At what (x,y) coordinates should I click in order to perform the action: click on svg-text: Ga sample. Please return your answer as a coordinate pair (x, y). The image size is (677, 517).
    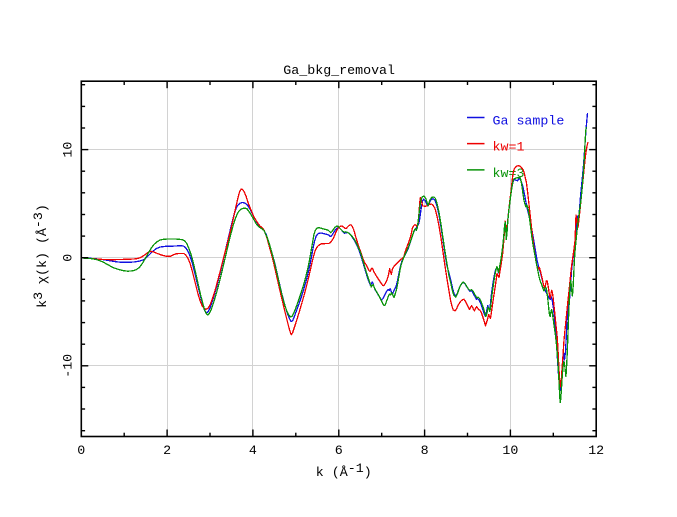
    Looking at the image, I should click on (529, 121).